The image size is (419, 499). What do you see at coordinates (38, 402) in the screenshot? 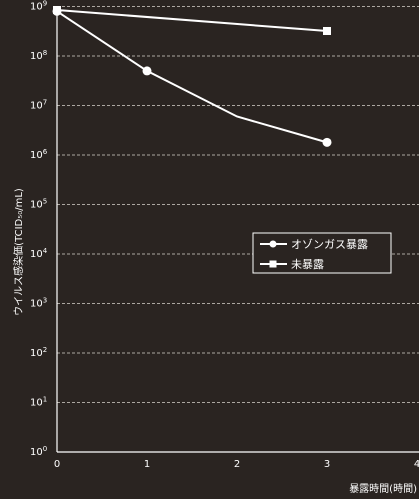
I see `y-tick-label-1: 10¹` at bounding box center [38, 402].